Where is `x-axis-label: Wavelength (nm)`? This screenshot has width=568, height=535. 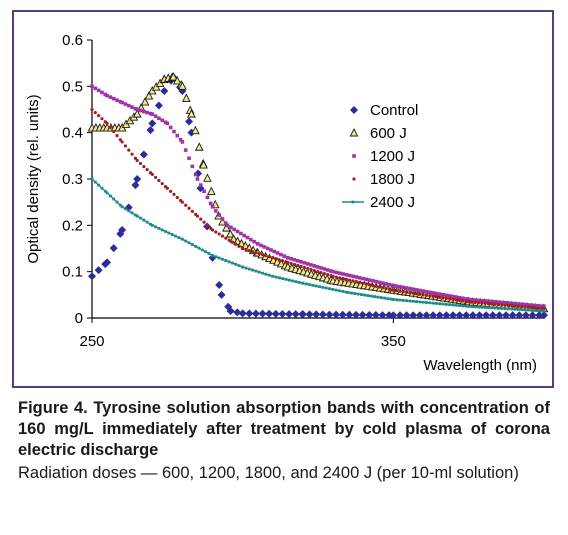
x-axis-label: Wavelength (nm) is located at coordinates (480, 365).